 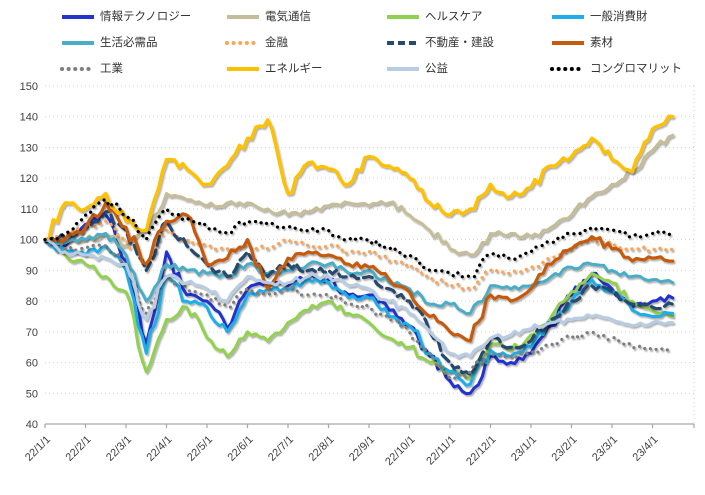 What do you see at coordinates (38, 449) in the screenshot?
I see `x-tick-label: 22/1/1` at bounding box center [38, 449].